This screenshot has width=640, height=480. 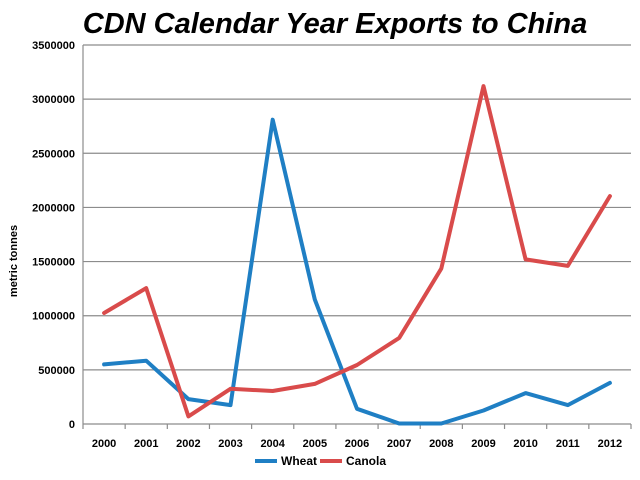 What do you see at coordinates (104, 444) in the screenshot?
I see `x-tick-label: 2000` at bounding box center [104, 444].